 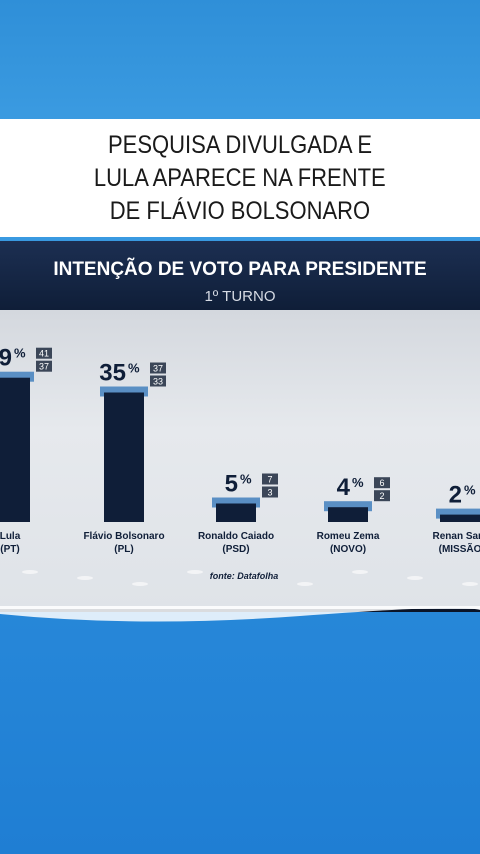 I want to click on min-label: 37, so click(x=44, y=367).